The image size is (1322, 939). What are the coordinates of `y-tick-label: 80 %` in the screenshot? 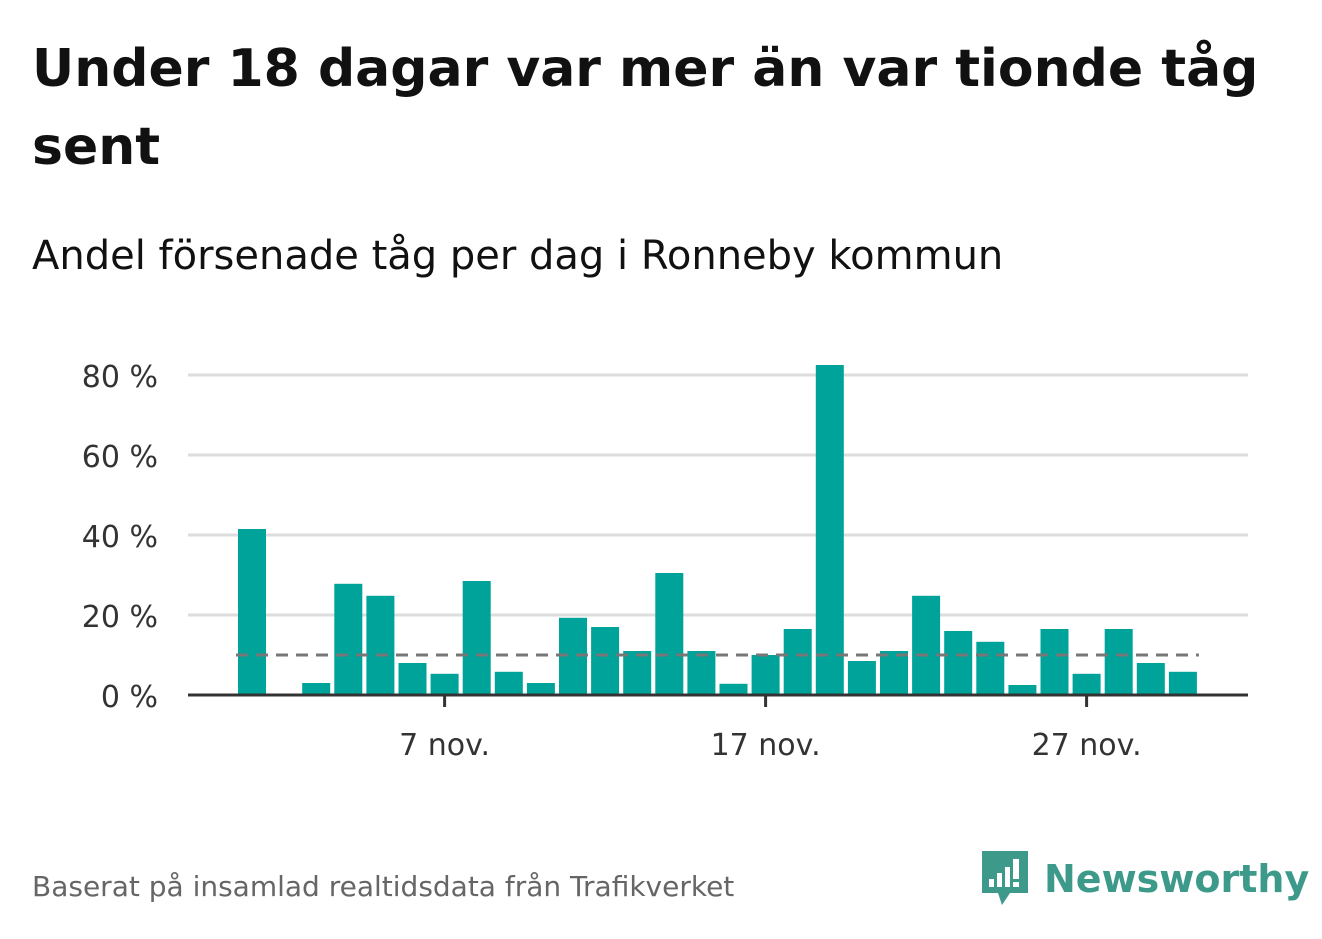 It's located at (120, 377).